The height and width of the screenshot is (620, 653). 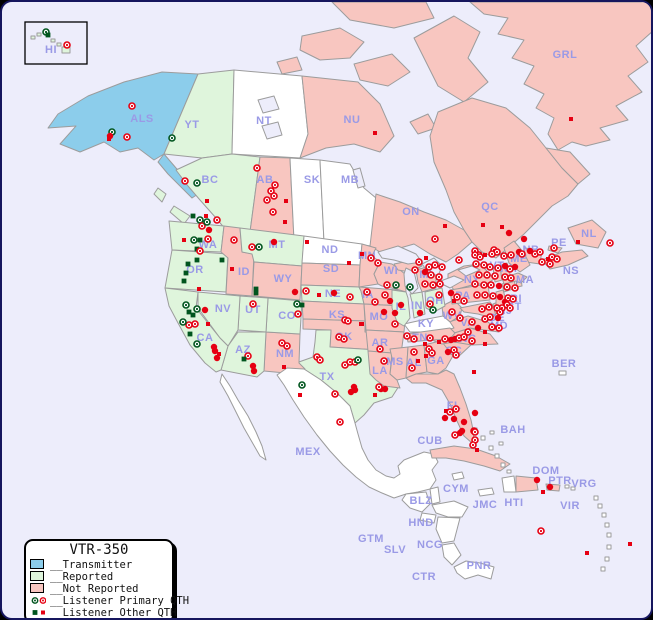 What do you see at coordinates (123, 116) in the screenshot?
I see `region-ALS` at bounding box center [123, 116].